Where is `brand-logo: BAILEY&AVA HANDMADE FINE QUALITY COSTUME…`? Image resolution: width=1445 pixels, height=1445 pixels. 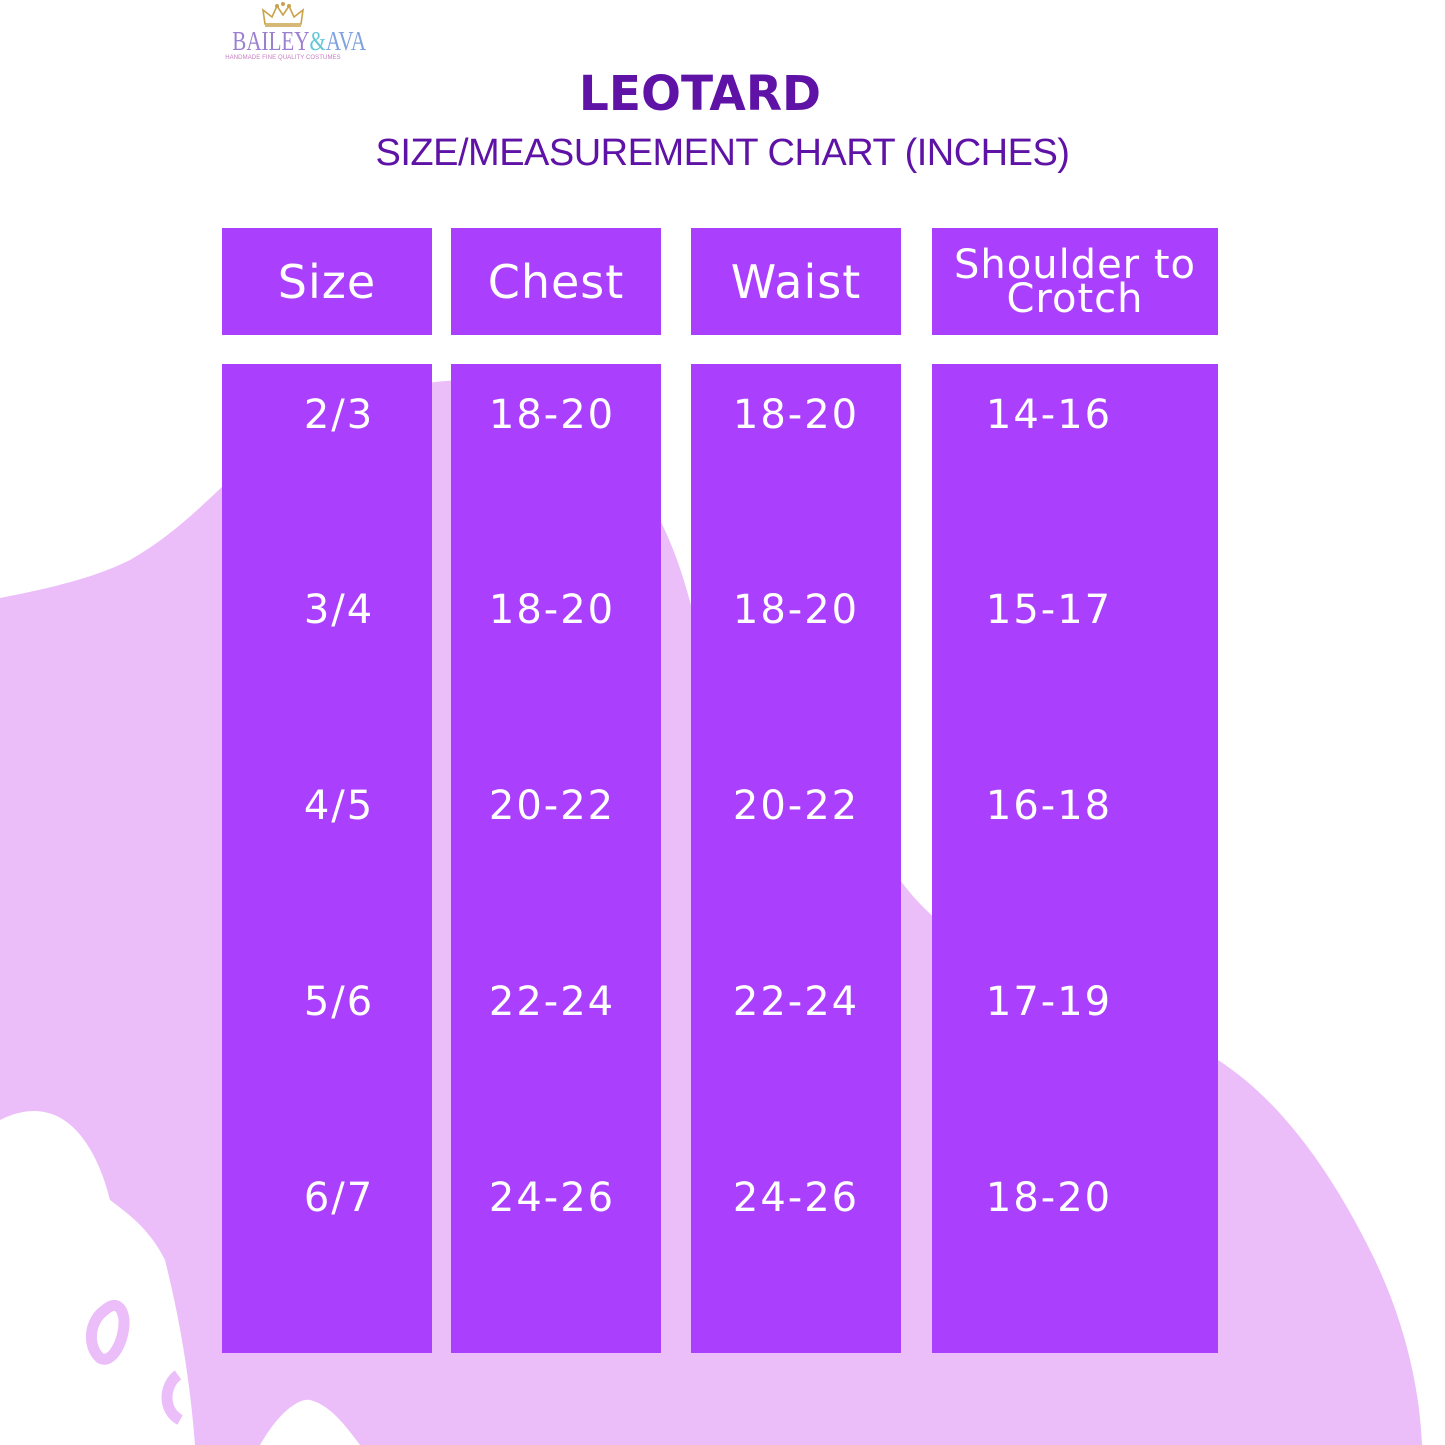 brand-logo: BAILEY&AVA HANDMADE FINE QUALITY COSTUME… is located at coordinates (292, 35).